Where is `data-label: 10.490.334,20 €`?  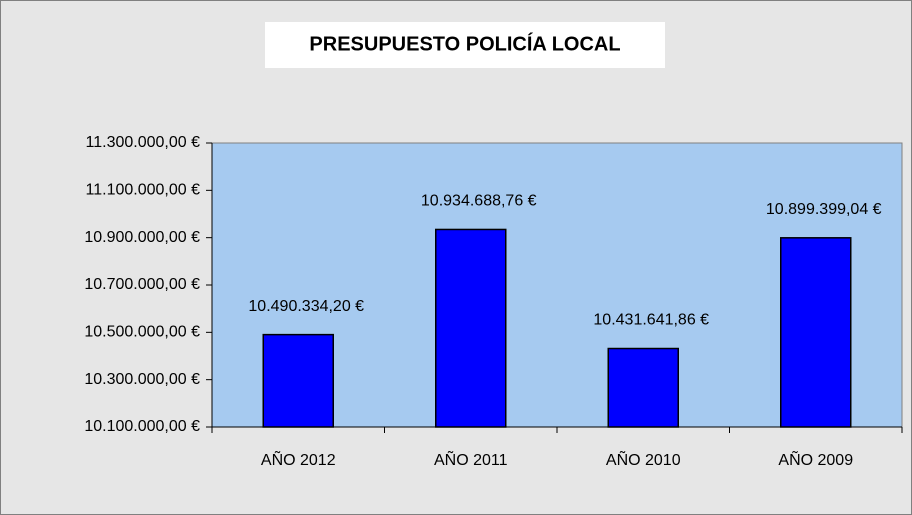 data-label: 10.490.334,20 € is located at coordinates (306, 306).